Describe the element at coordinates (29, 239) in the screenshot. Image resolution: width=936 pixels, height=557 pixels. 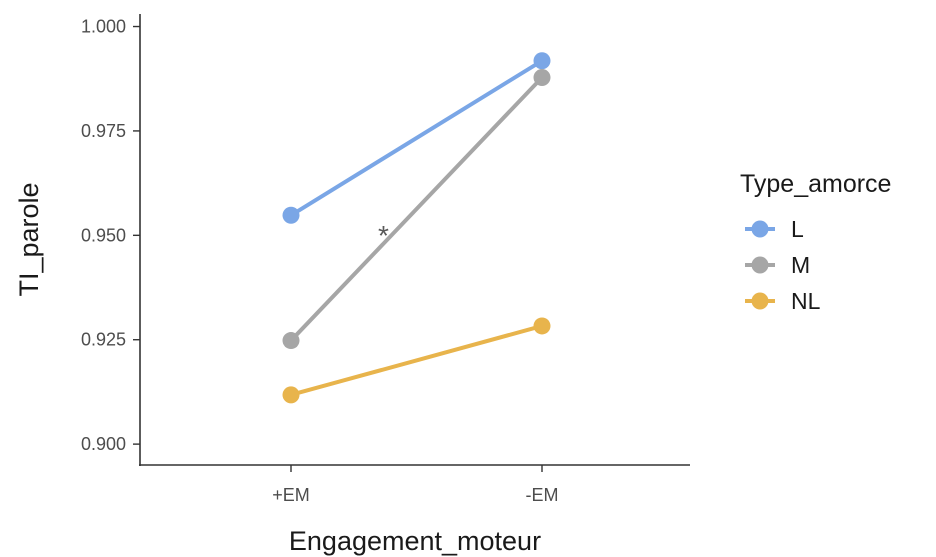
I see `y-axis-title: TI_parole` at that location.